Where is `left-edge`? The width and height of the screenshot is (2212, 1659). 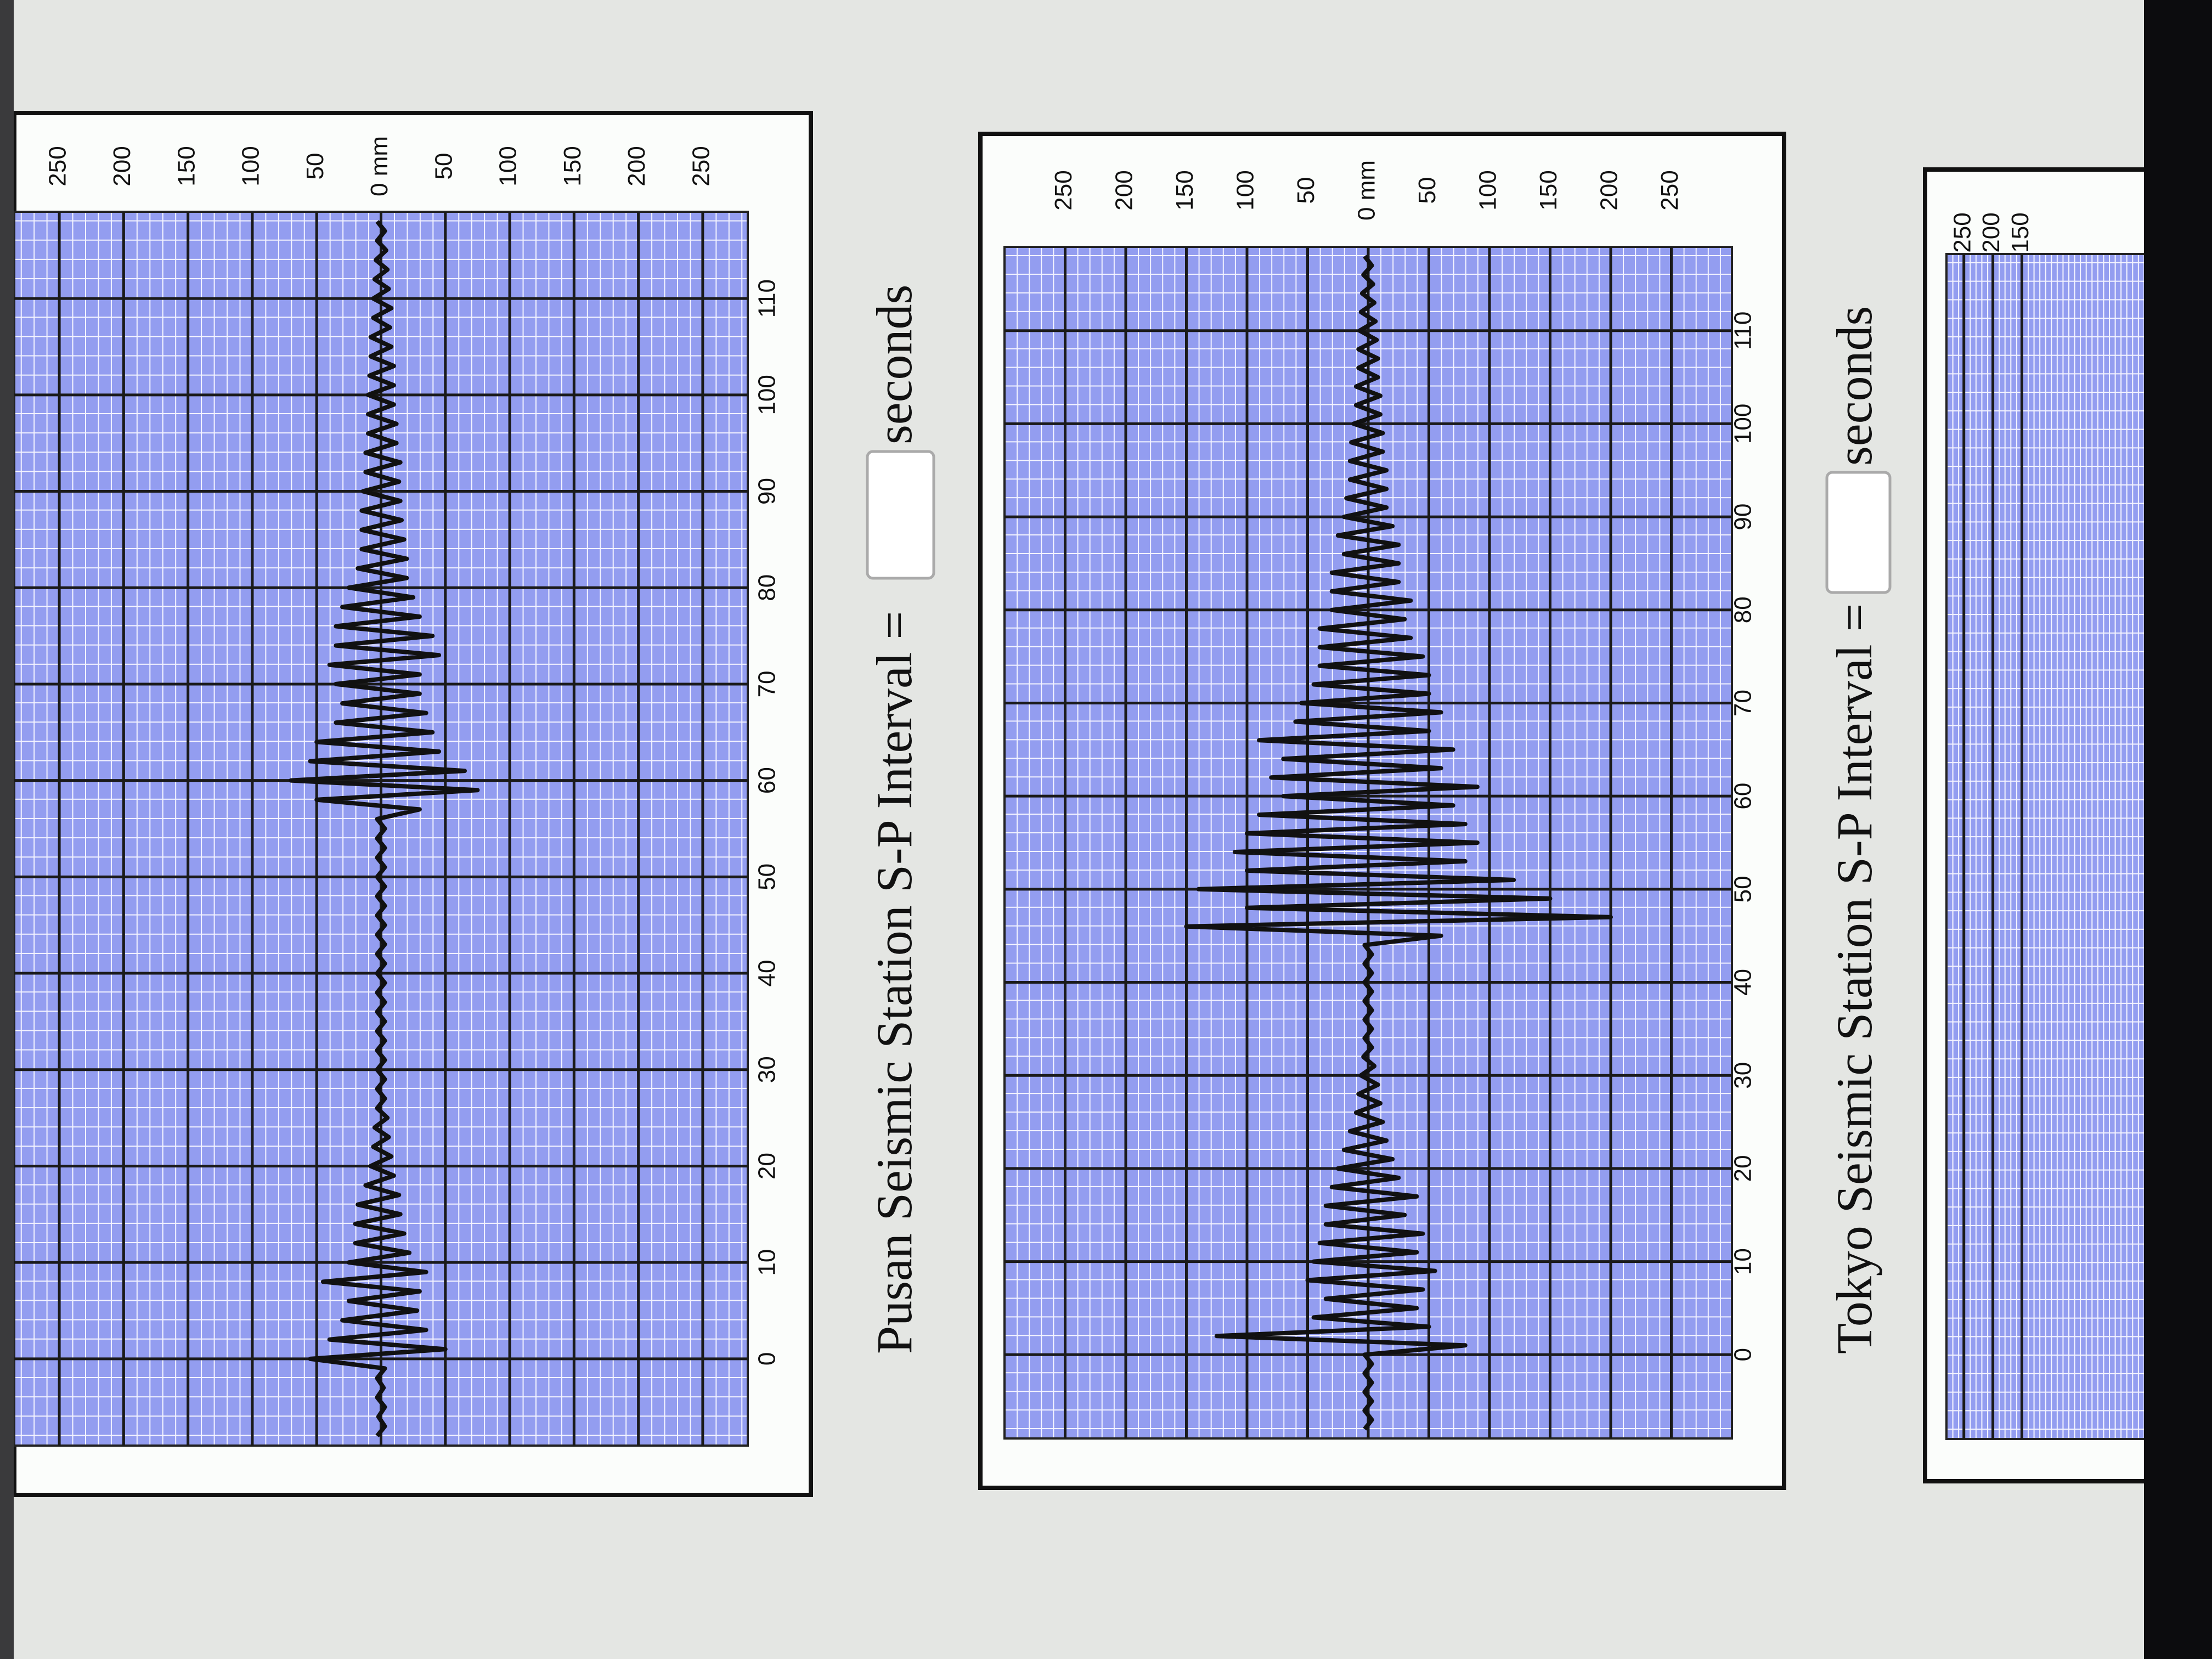
left-edge is located at coordinates (7, 830).